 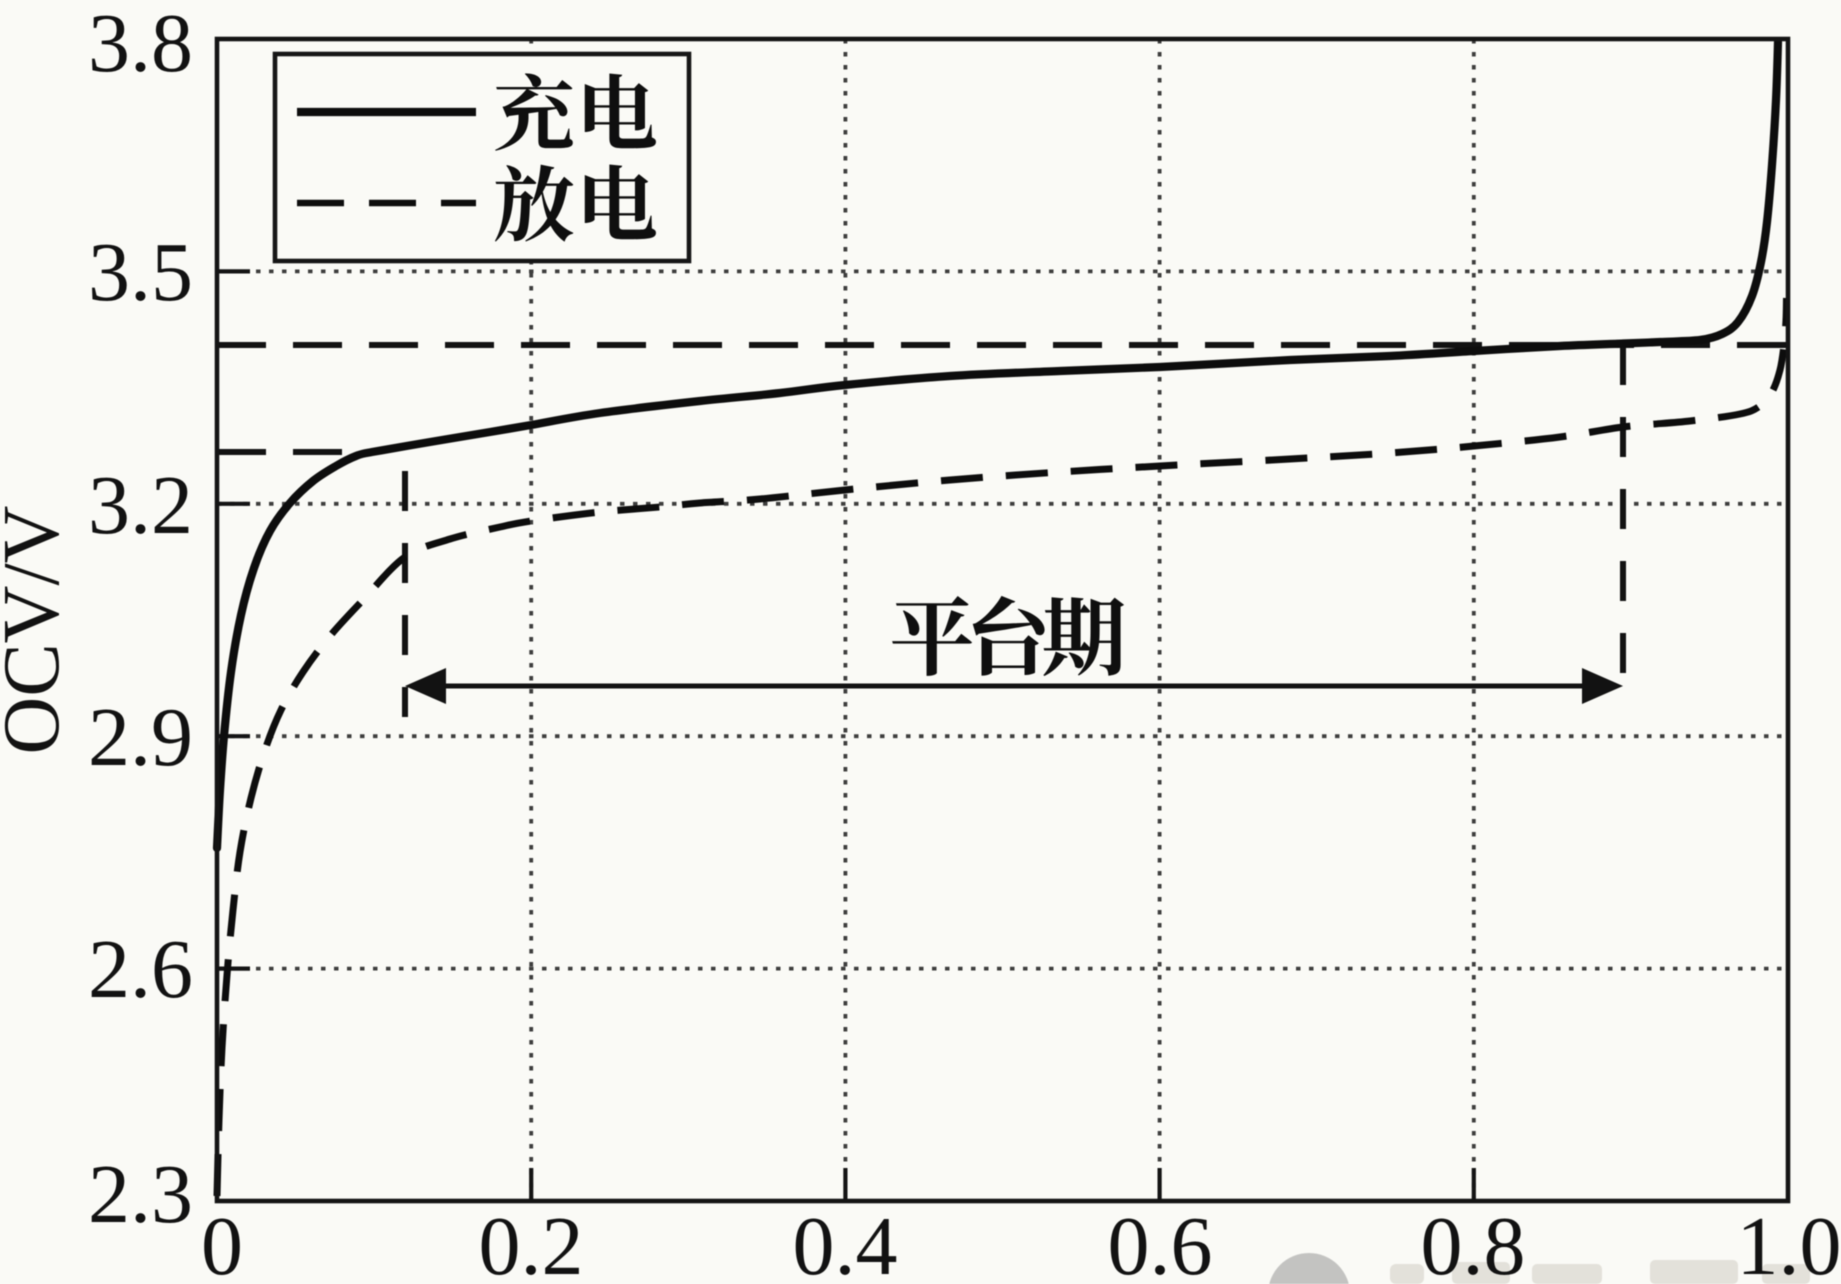 What do you see at coordinates (531, 1242) in the screenshot?
I see `svg-text: 0.2` at bounding box center [531, 1242].